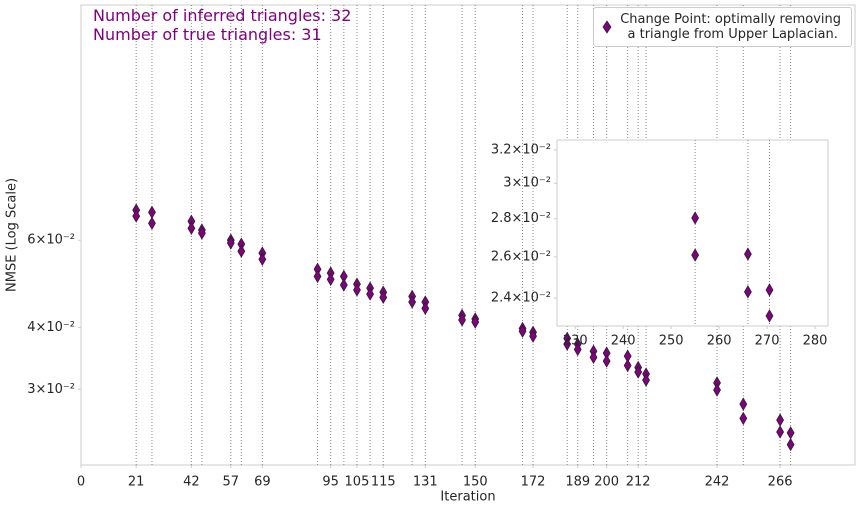 Image resolution: width=862 pixels, height=507 pixels. I want to click on y-tick-label: 2.8×10⁻², so click(521, 218).